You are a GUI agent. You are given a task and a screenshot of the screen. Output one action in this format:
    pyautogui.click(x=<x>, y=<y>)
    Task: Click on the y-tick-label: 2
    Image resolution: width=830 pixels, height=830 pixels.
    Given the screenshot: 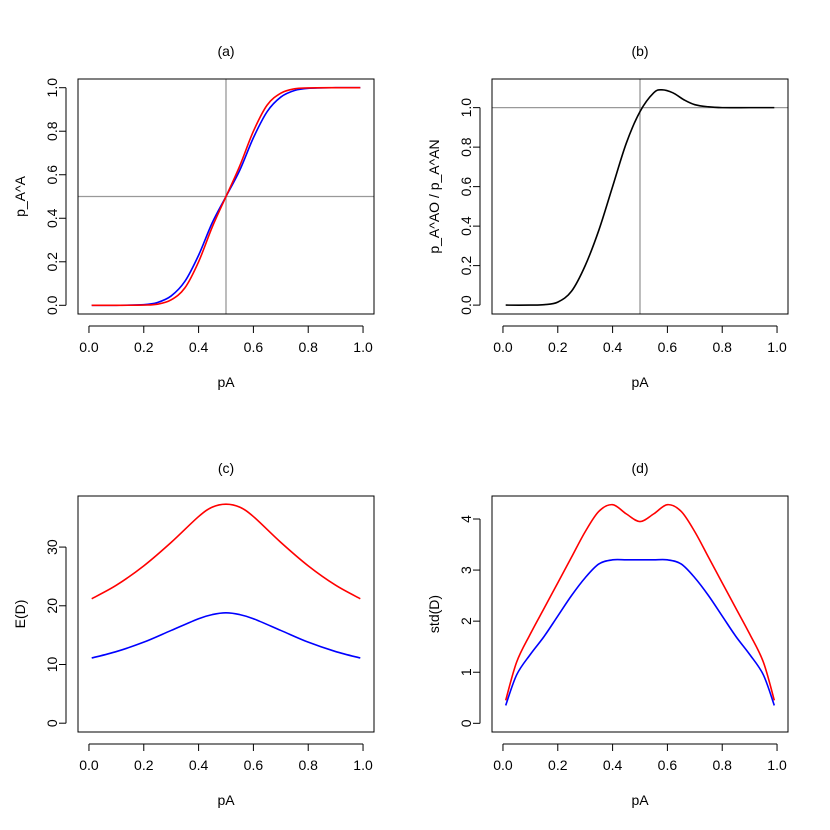 What is the action you would take?
    pyautogui.click(x=466, y=621)
    